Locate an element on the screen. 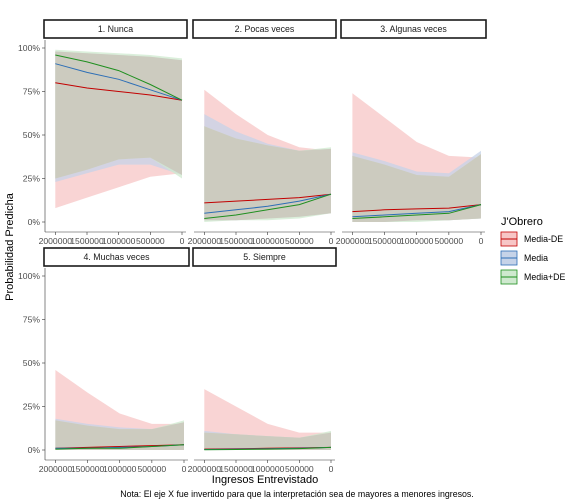 The width and height of the screenshot is (576, 504). legend-label: Media is located at coordinates (536, 258).